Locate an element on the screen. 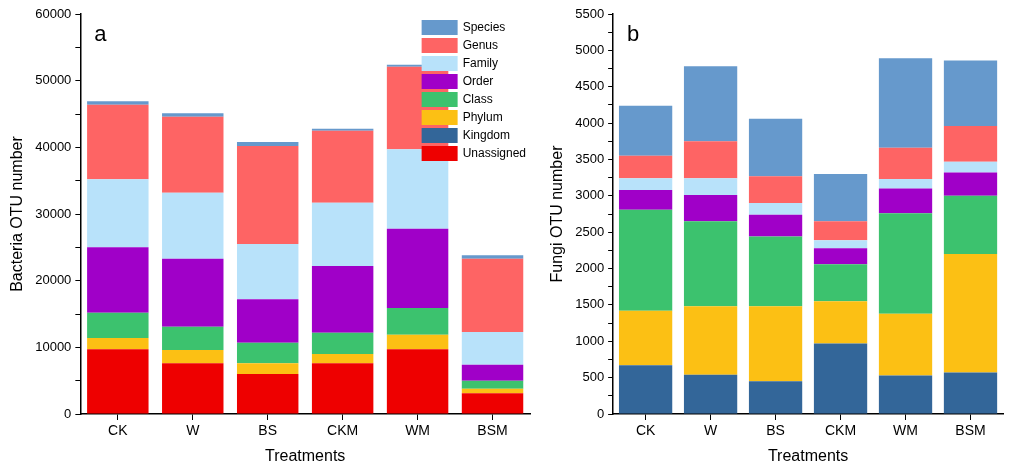 This screenshot has width=1013, height=470. x-tick-label: CKM is located at coordinates (343, 430).